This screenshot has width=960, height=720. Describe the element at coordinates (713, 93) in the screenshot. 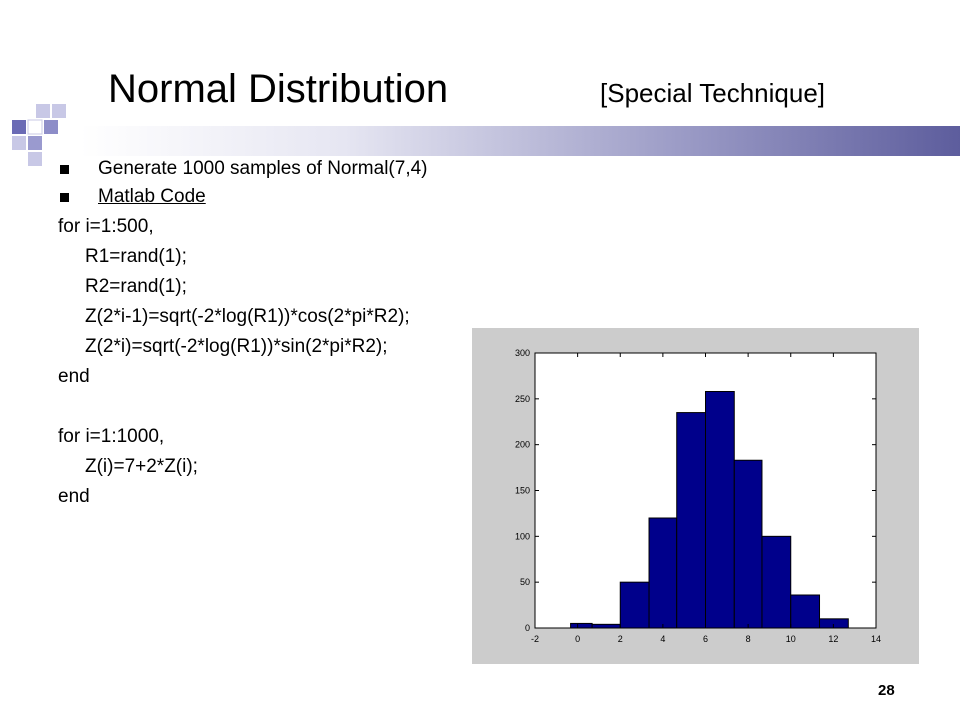

I see `slide-subtitle: [Special Technique]` at that location.